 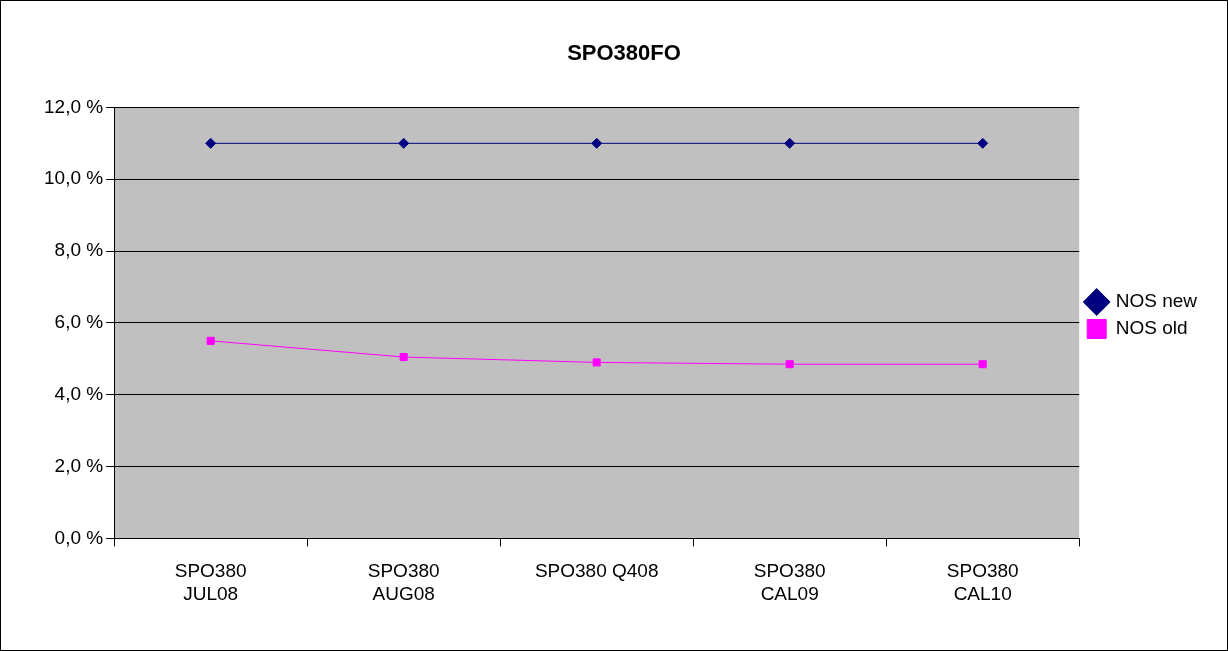 I want to click on legend-label: NOS old, so click(x=1151, y=328).